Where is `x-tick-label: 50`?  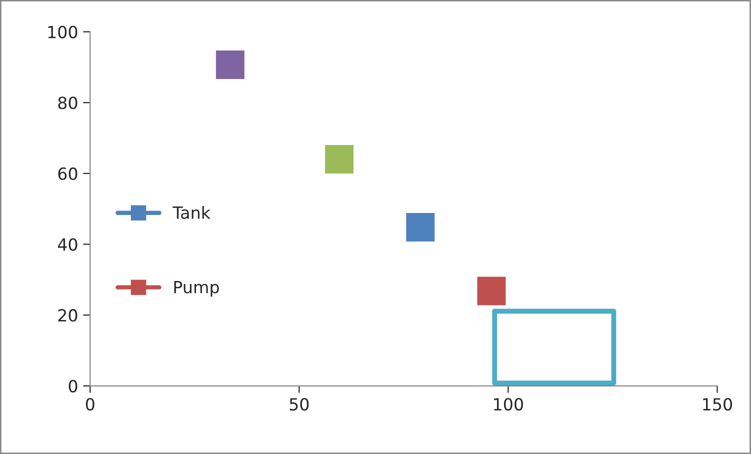 x-tick-label: 50 is located at coordinates (299, 404).